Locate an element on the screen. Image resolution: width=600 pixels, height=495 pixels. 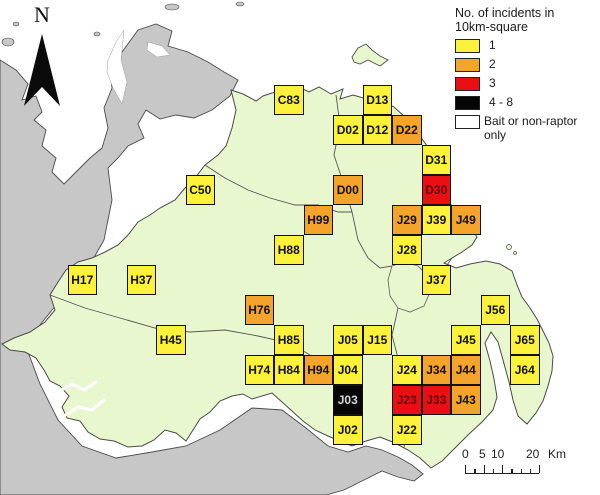
grid-square-J22: J22 is located at coordinates (407, 430).